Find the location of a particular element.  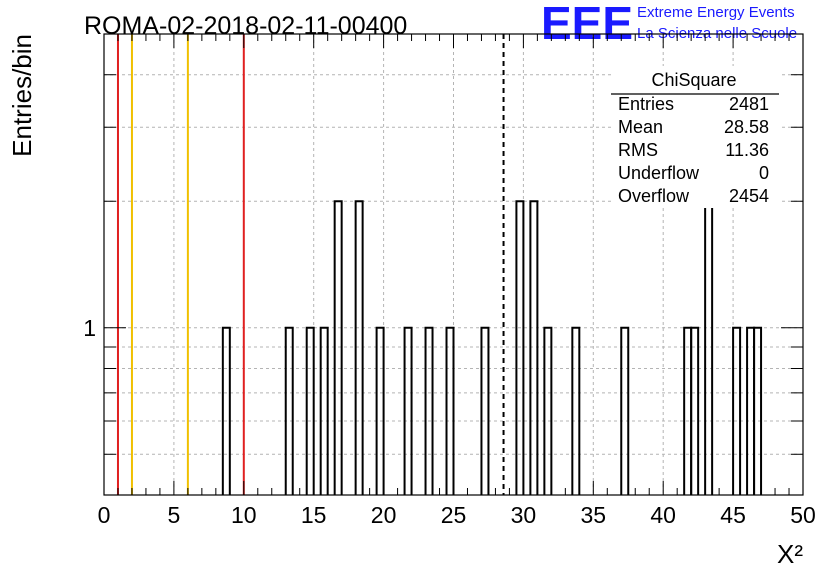

stats-row-value: 0 is located at coordinates (764, 173).